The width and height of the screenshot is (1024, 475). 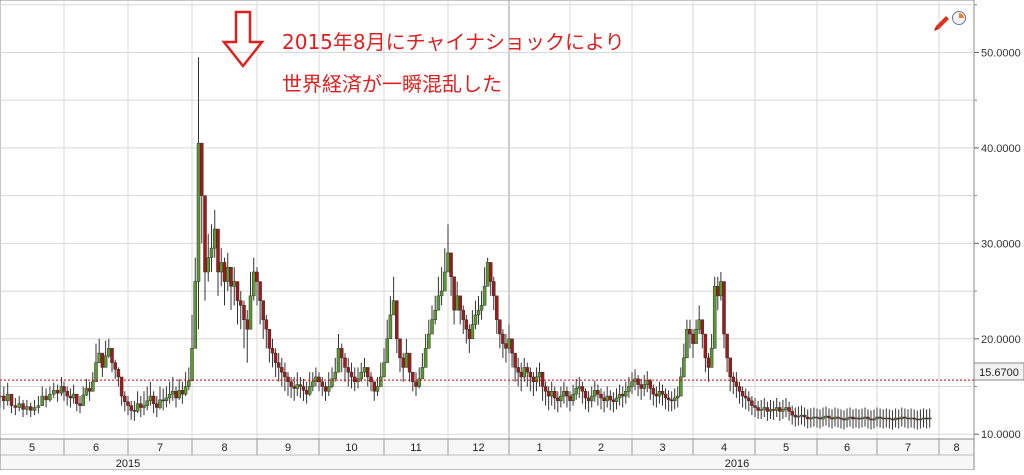 What do you see at coordinates (1001, 340) in the screenshot?
I see `y-tick-label: 20.0000` at bounding box center [1001, 340].